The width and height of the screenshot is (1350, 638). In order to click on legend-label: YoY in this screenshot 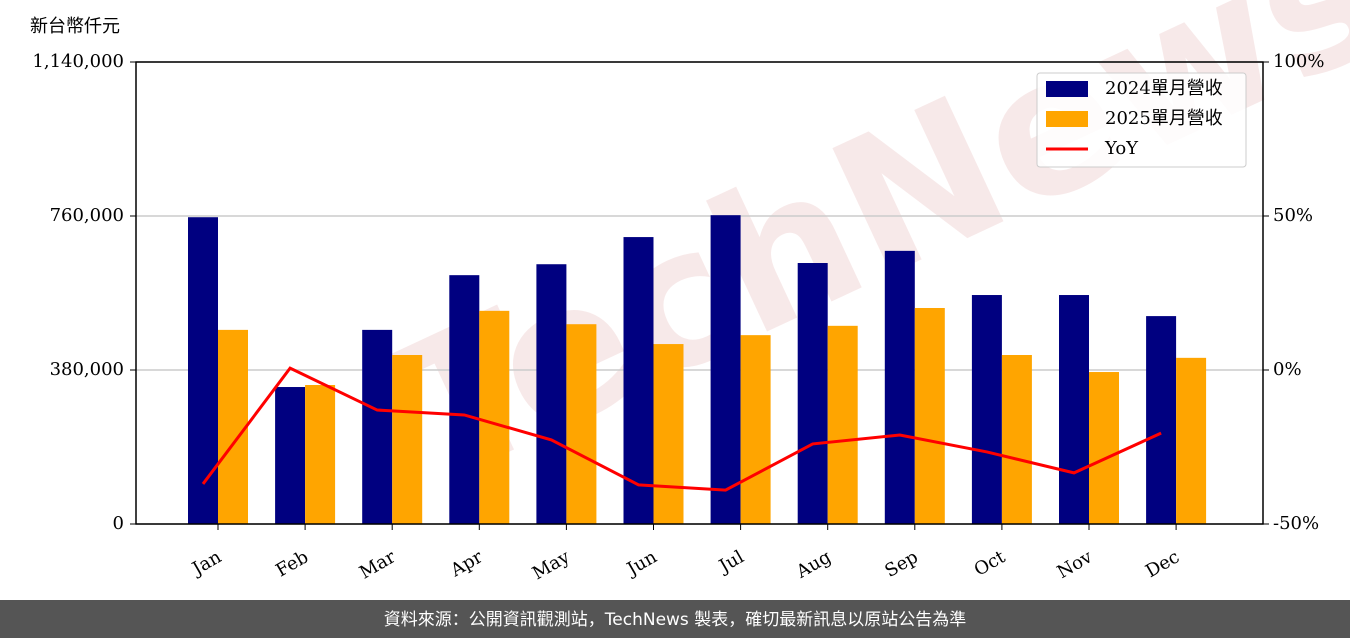, I will do `click(1121, 148)`.